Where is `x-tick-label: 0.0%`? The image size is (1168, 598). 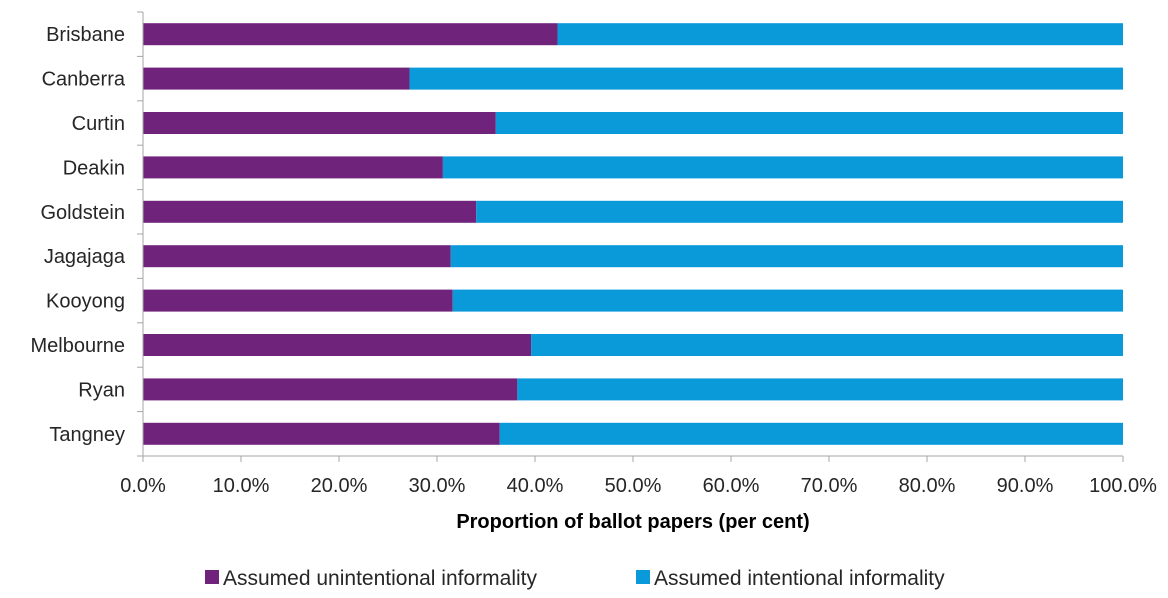
x-tick-label: 0.0% is located at coordinates (143, 486).